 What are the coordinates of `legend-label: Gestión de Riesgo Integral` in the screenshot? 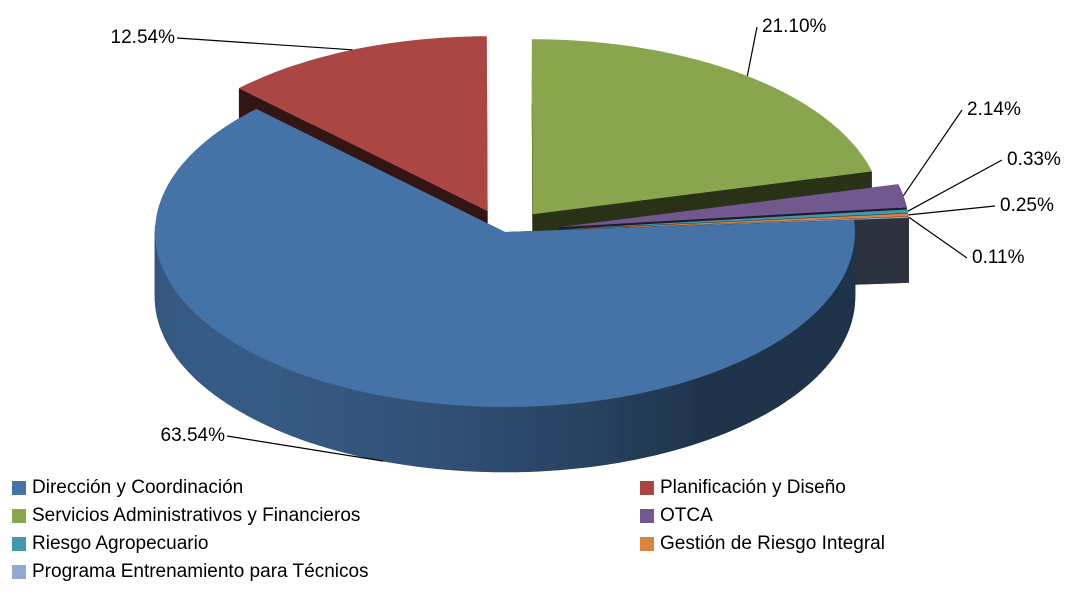 It's located at (772, 543).